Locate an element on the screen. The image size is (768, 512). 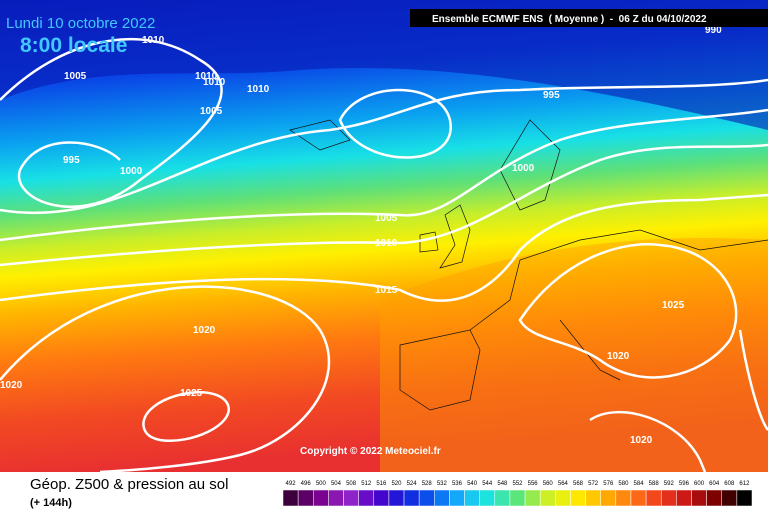
isobar-label: 1015 is located at coordinates (386, 290).